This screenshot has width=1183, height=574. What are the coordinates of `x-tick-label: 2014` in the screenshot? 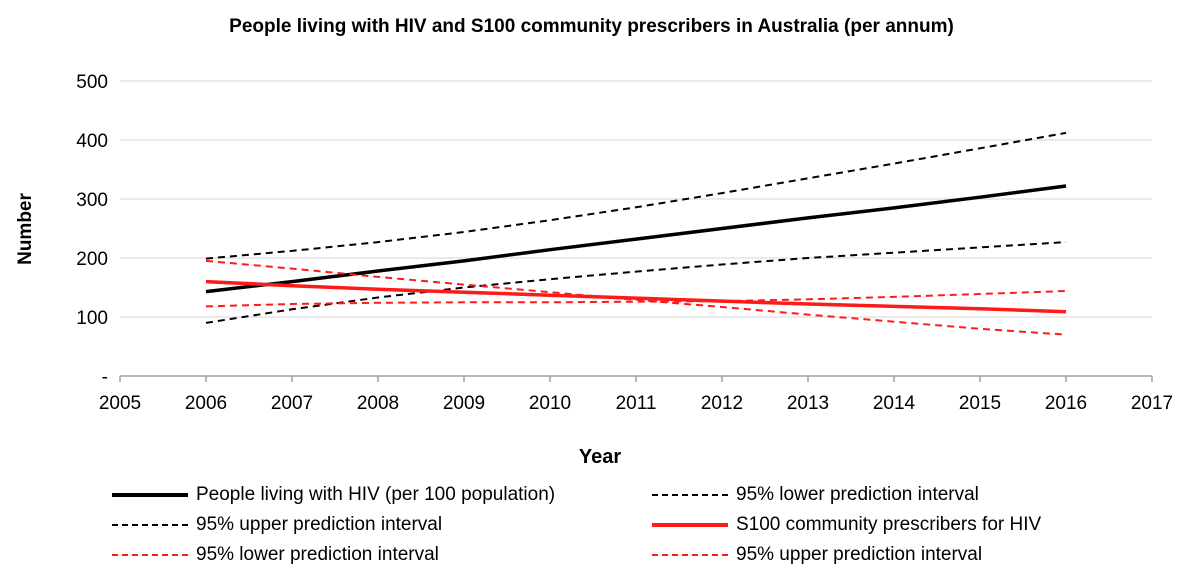 It's located at (894, 403).